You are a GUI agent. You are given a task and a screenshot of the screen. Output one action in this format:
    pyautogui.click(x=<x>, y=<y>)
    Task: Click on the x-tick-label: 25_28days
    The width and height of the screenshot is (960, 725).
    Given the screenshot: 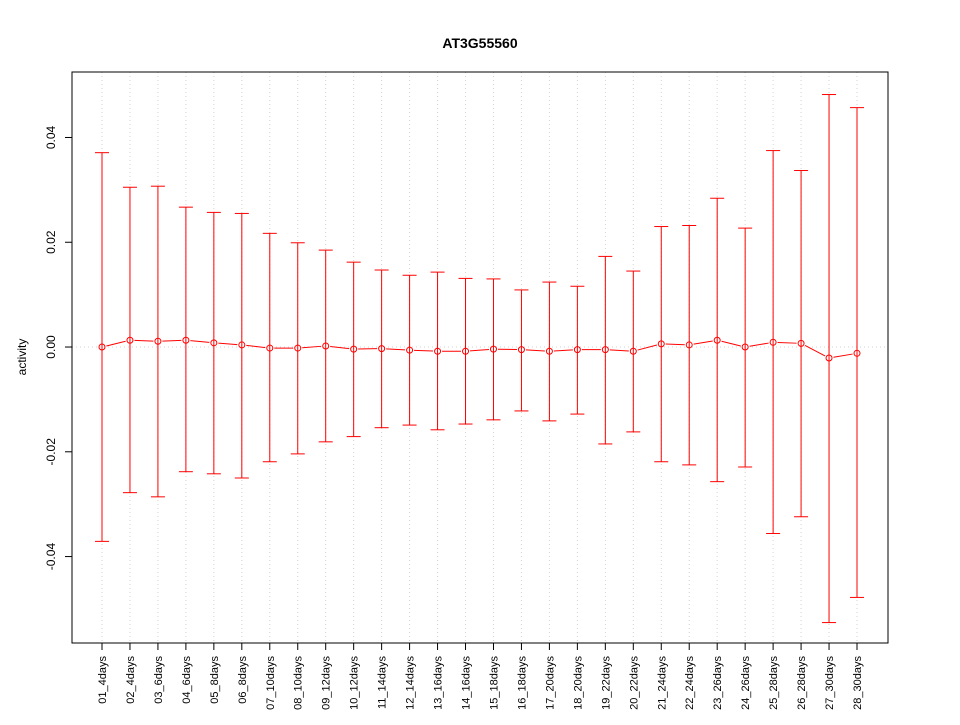 What is the action you would take?
    pyautogui.click(x=774, y=683)
    